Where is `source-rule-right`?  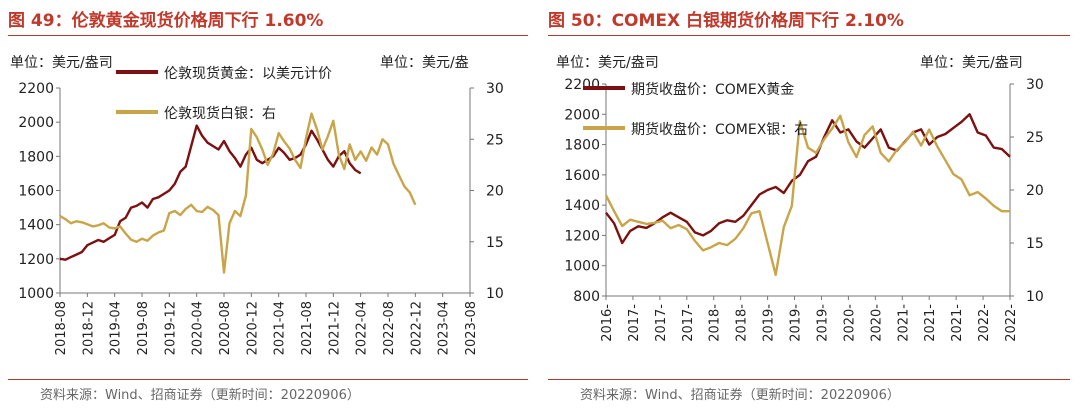 source-rule-right is located at coordinates (809, 379).